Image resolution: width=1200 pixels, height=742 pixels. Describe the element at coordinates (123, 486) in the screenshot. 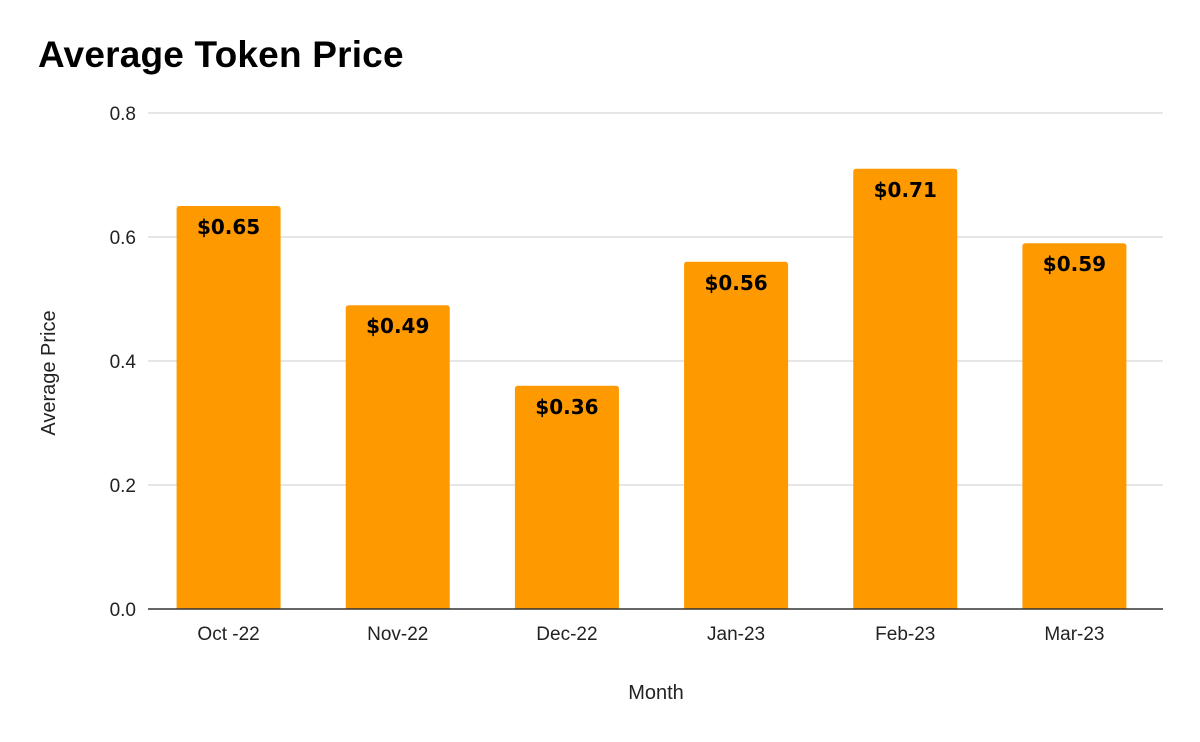

I see `y-tick-label: 0.2` at that location.